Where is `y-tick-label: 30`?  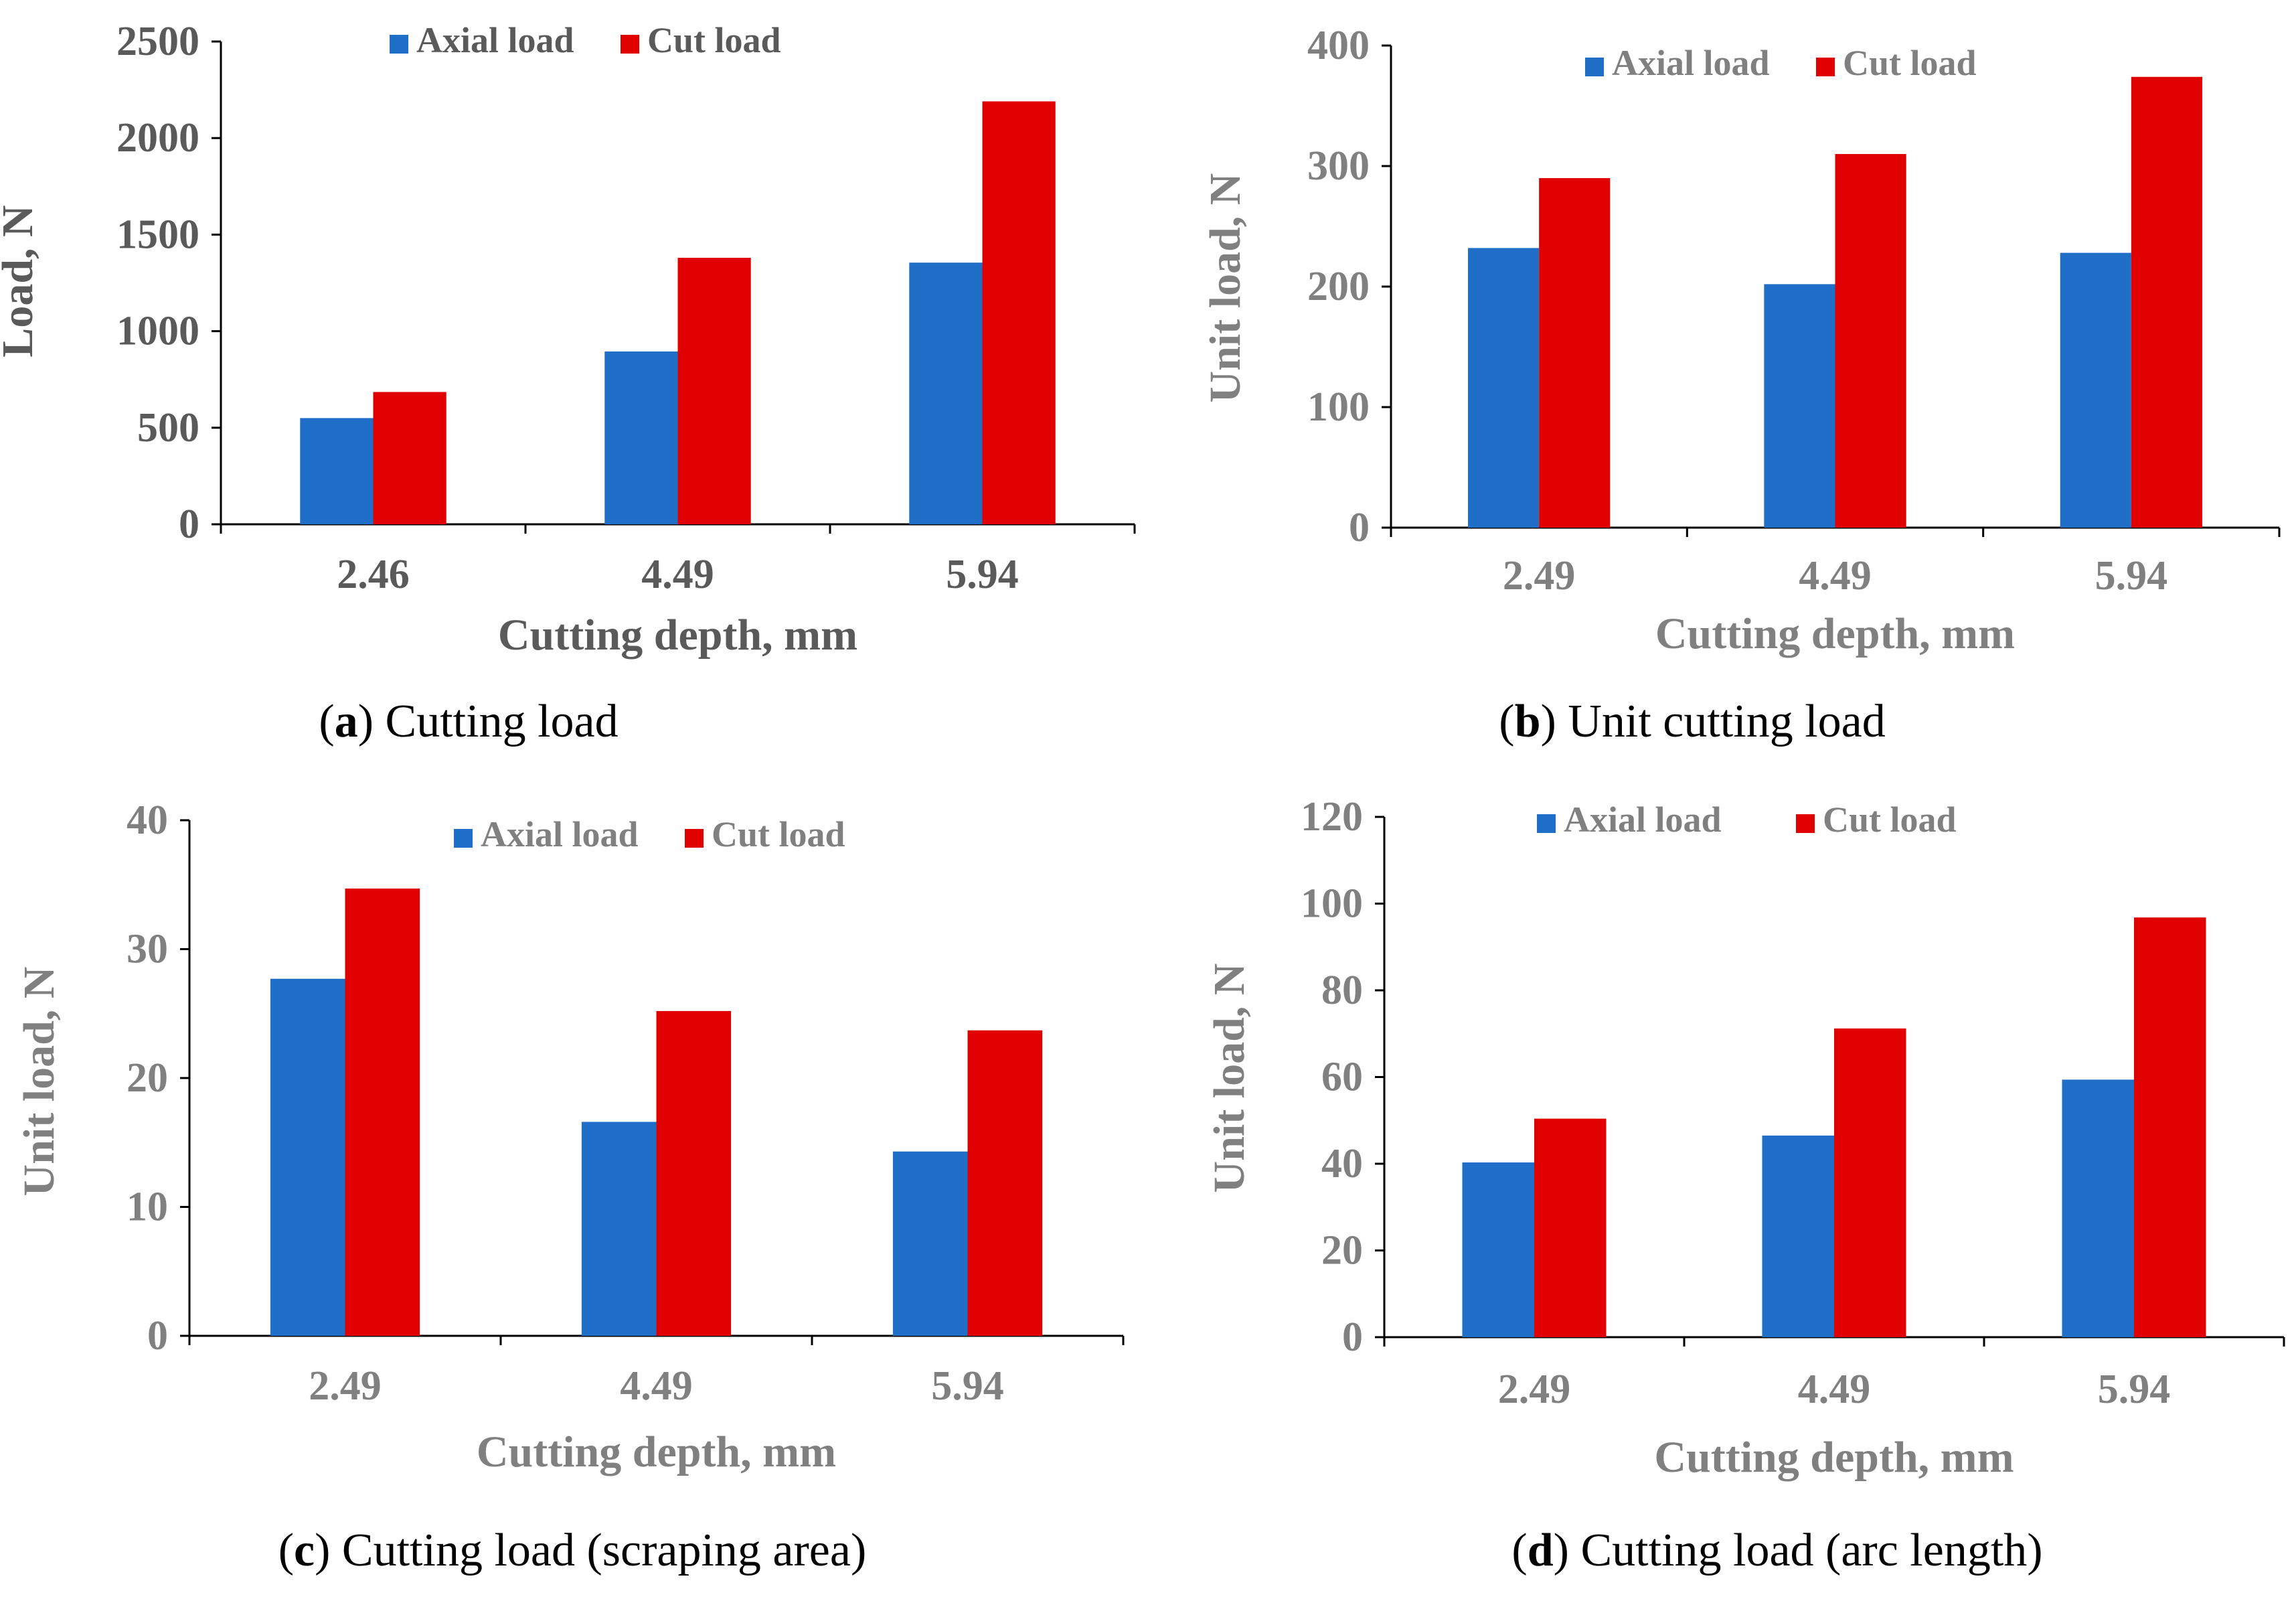
y-tick-label: 30 is located at coordinates (147, 949).